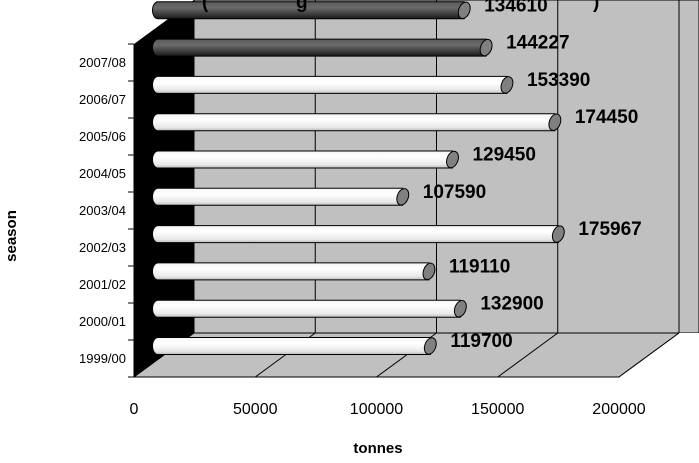 The width and height of the screenshot is (699, 463). I want to click on y-axis-label: season, so click(11, 236).